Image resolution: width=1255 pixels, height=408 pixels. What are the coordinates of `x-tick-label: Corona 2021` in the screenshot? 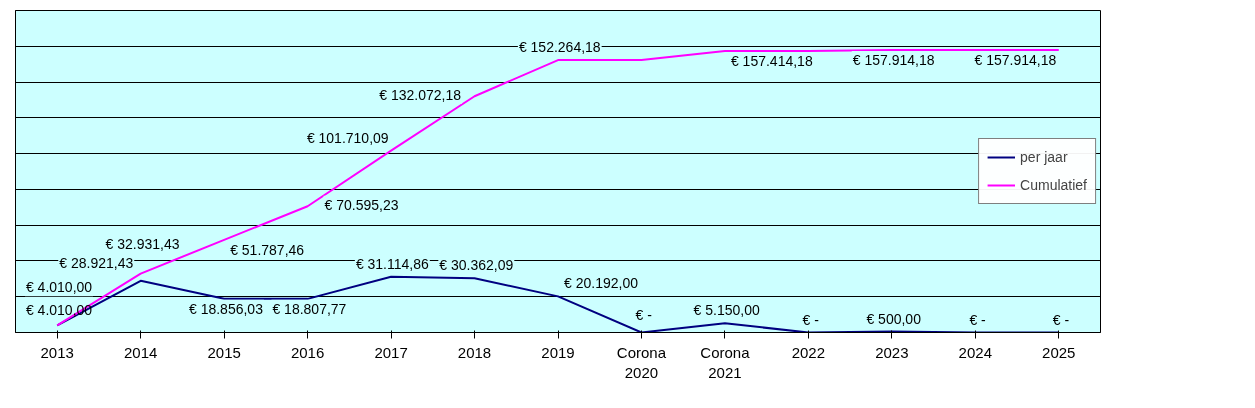 It's located at (725, 362).